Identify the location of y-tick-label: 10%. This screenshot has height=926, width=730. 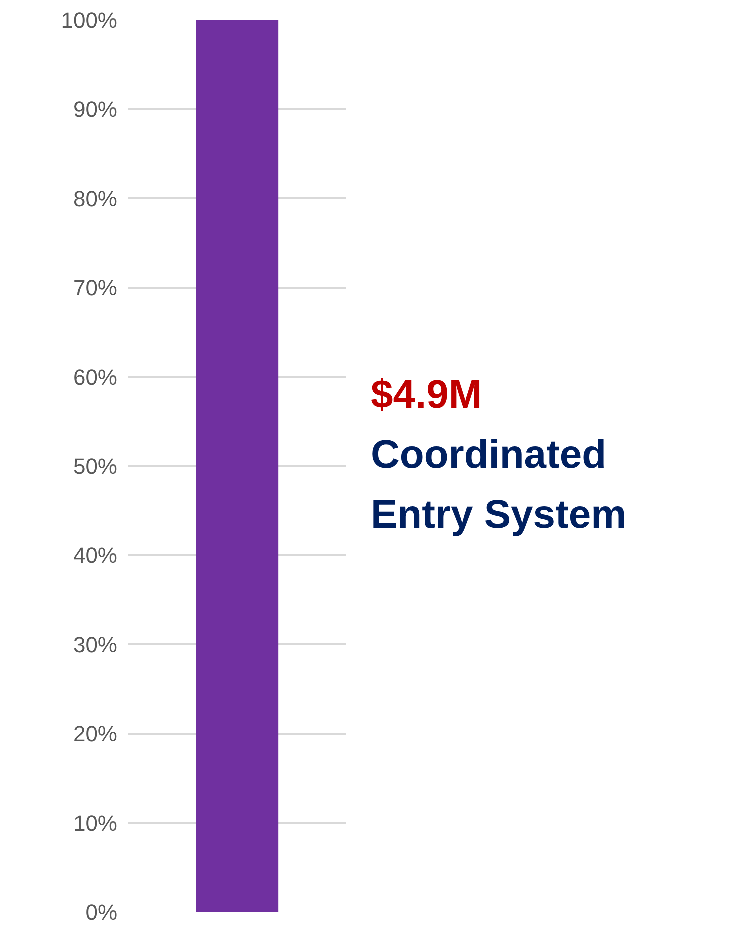
(95, 823).